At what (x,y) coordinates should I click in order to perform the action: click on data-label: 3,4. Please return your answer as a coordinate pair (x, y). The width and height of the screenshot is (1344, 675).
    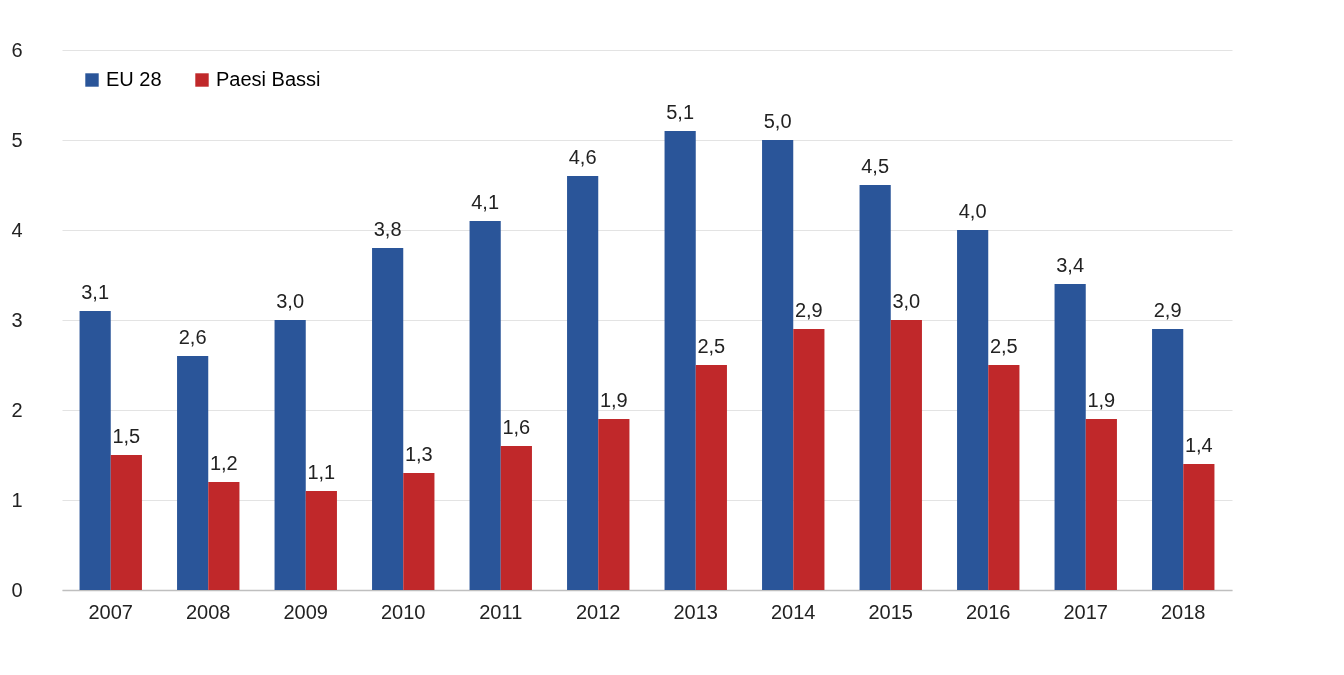
    Looking at the image, I should click on (1070, 265).